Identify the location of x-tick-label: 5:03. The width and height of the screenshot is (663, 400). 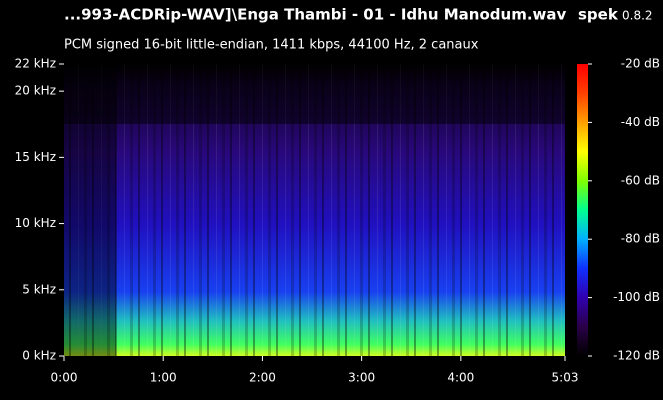
(565, 378).